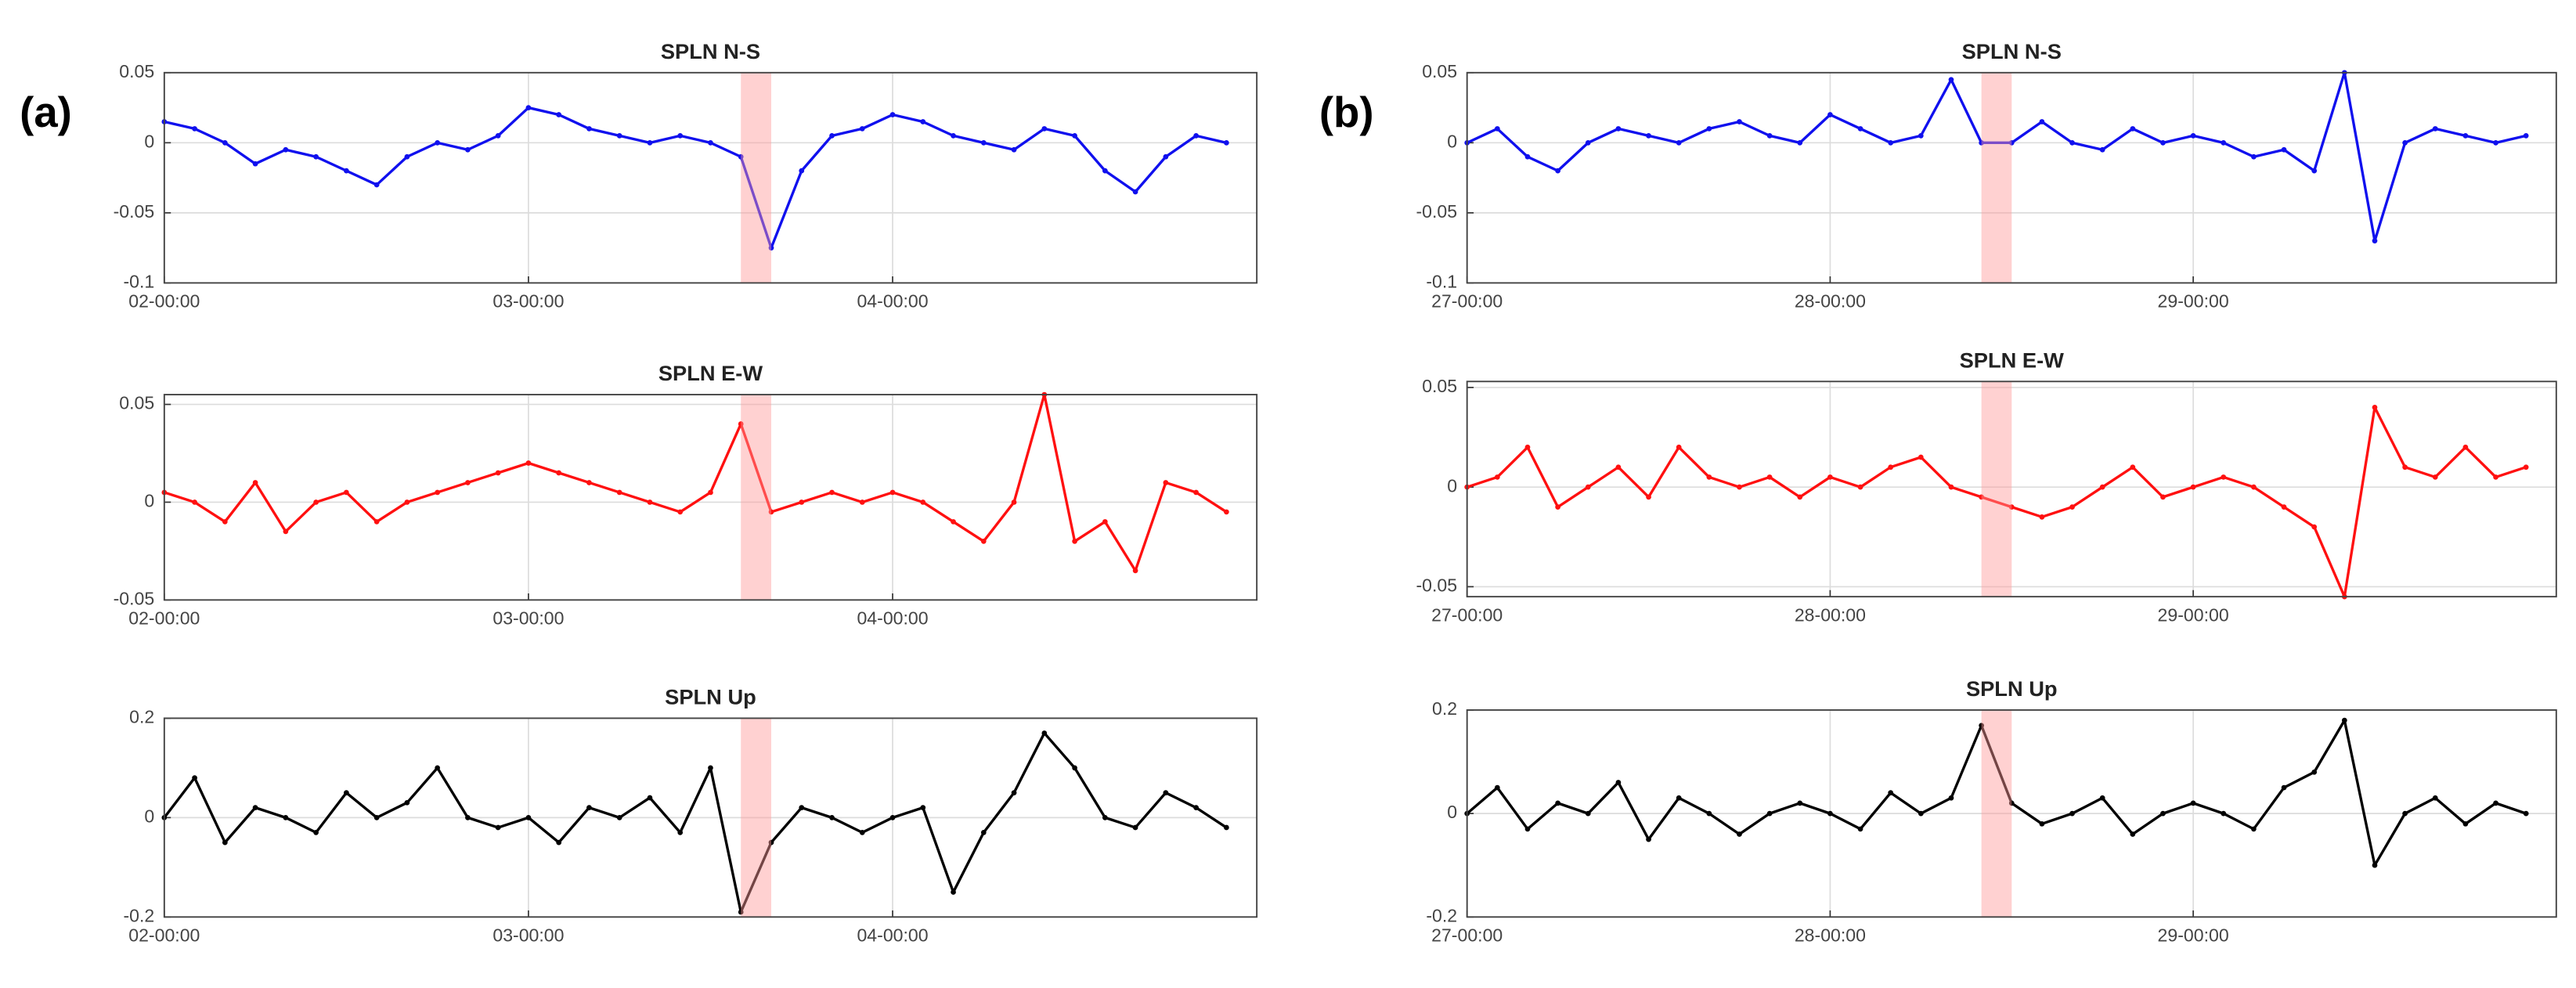 Image resolution: width=2576 pixels, height=988 pixels. What do you see at coordinates (2012, 360) in the screenshot?
I see `chart-title: SPLN E-W` at bounding box center [2012, 360].